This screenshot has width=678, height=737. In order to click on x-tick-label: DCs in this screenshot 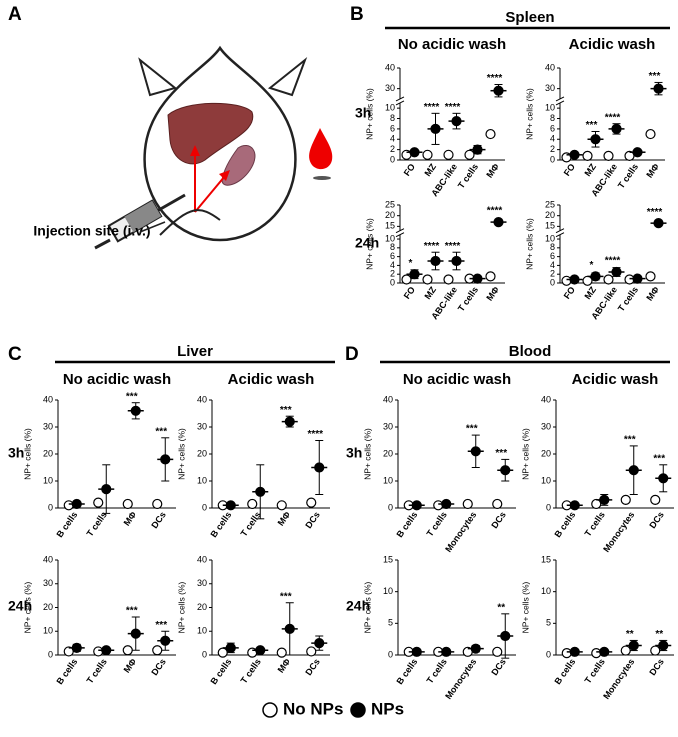, I will do `click(312, 520)`.